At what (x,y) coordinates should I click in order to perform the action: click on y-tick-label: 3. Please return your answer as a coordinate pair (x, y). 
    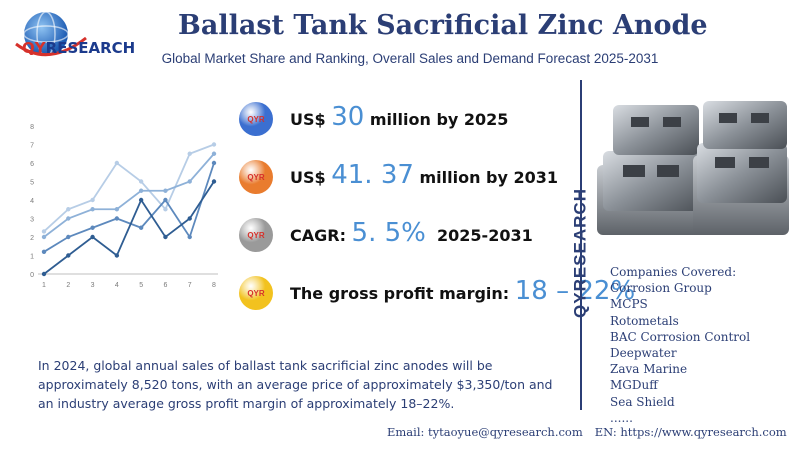
    Looking at the image, I should click on (32, 220).